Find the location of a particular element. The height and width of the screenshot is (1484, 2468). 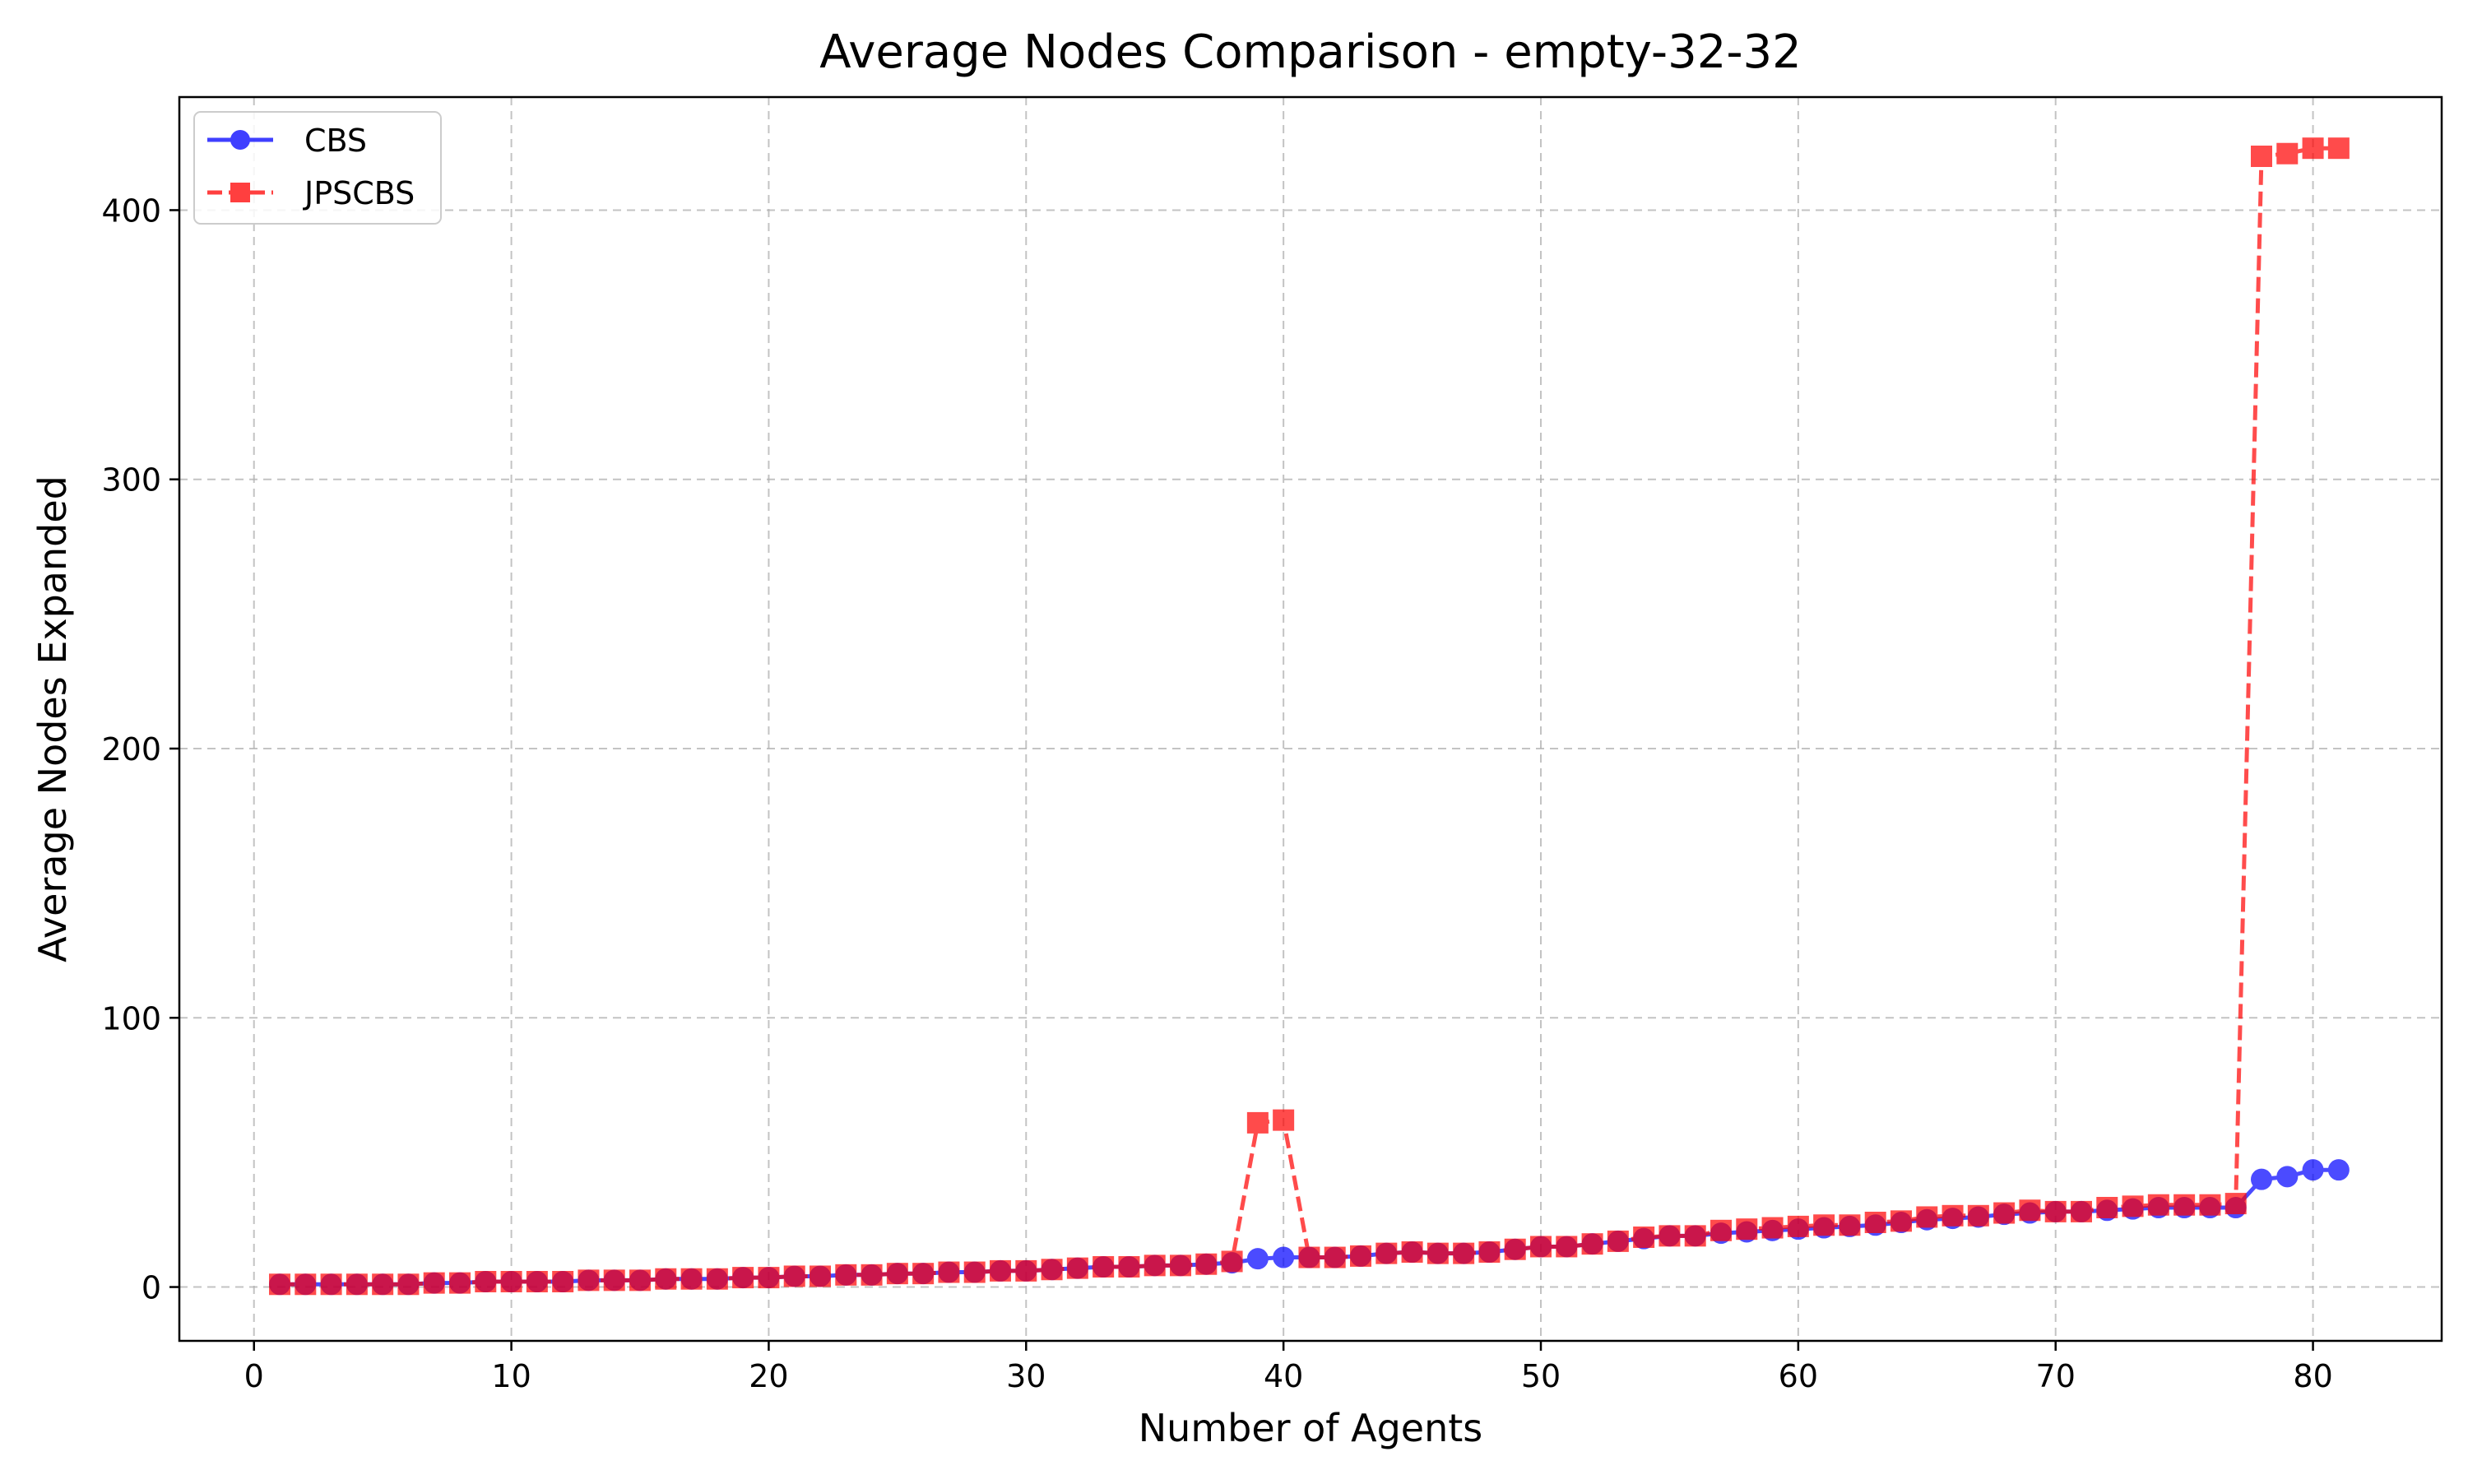

legend-handle-jpscbs is located at coordinates (240, 192).